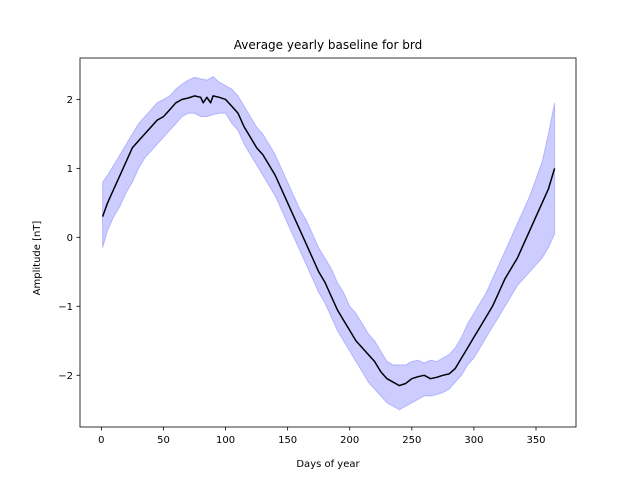 The image size is (640, 480). What do you see at coordinates (163, 440) in the screenshot?
I see `x-tick-label: 50` at bounding box center [163, 440].